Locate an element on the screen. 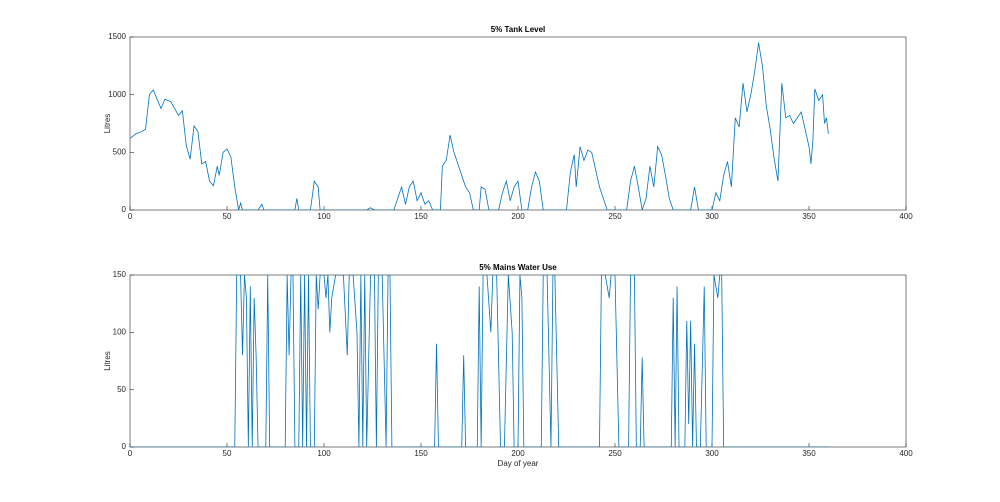  chart-title: 5% Tank Level is located at coordinates (518, 29).